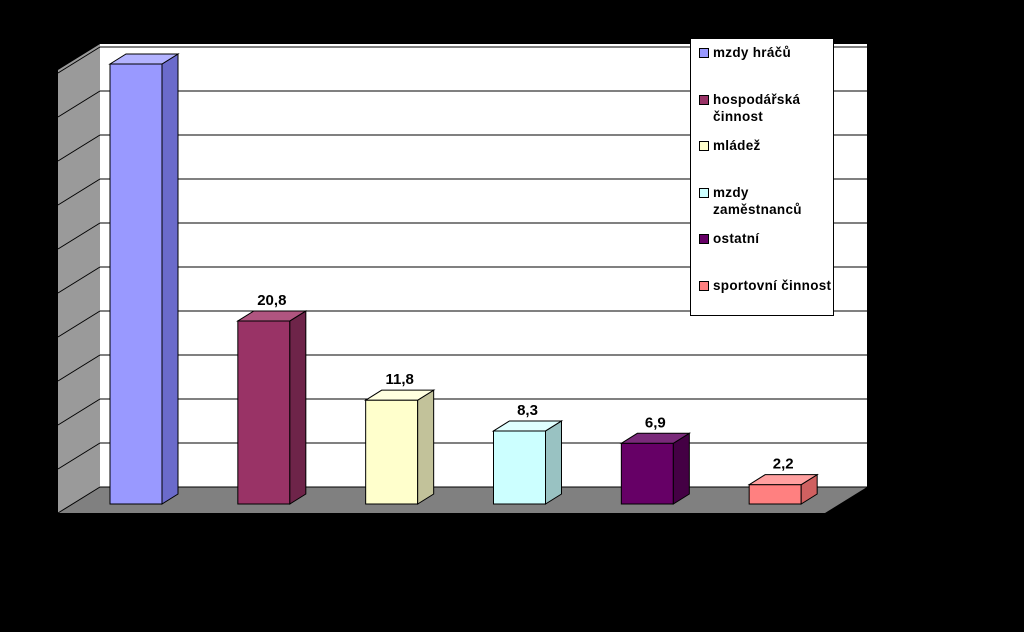  What do you see at coordinates (399, 379) in the screenshot?
I see `data-label: 11,8` at bounding box center [399, 379].